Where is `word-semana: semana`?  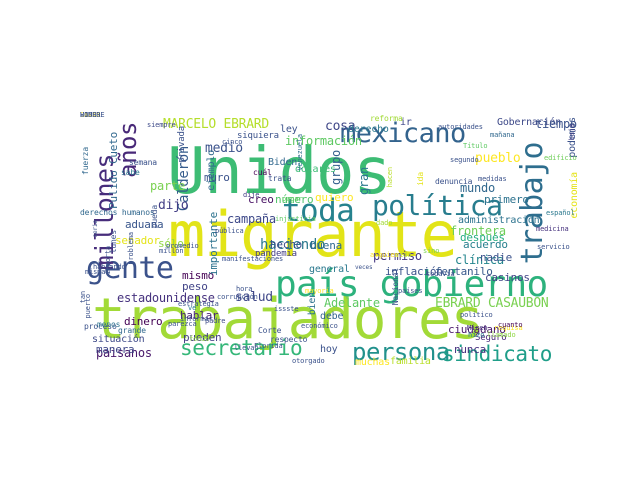
word-semana: semana is located at coordinates (143, 162).